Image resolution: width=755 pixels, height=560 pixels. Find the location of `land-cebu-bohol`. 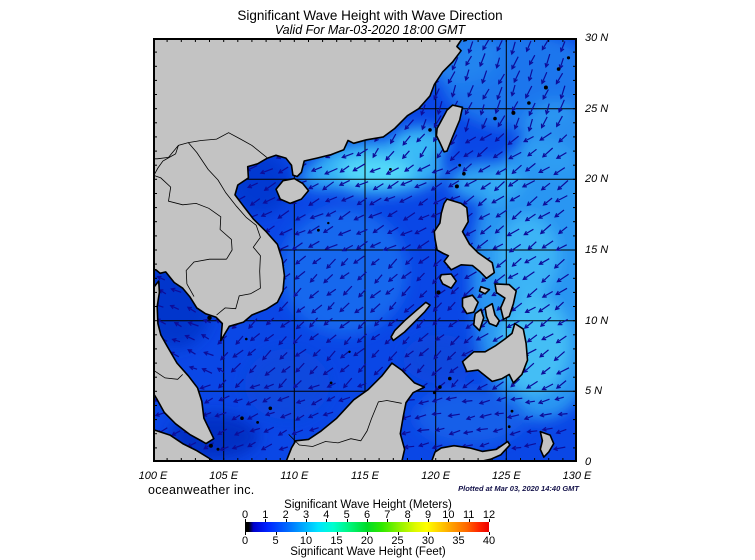

land-cebu-bohol is located at coordinates (492, 315).